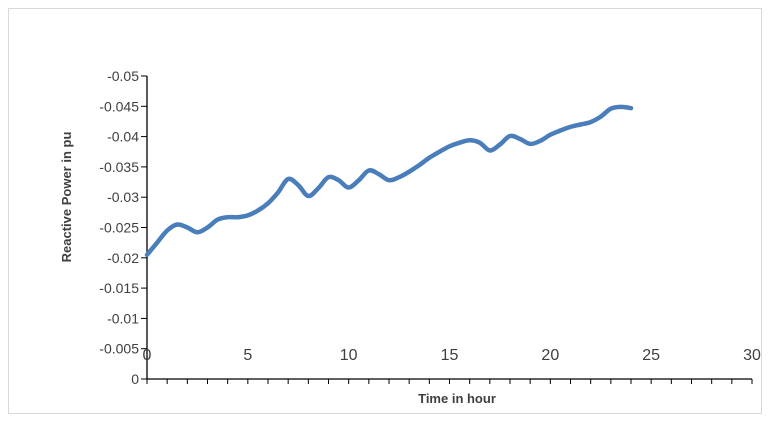 Image resolution: width=770 pixels, height=422 pixels. I want to click on y-tick-label: 0, so click(135, 379).